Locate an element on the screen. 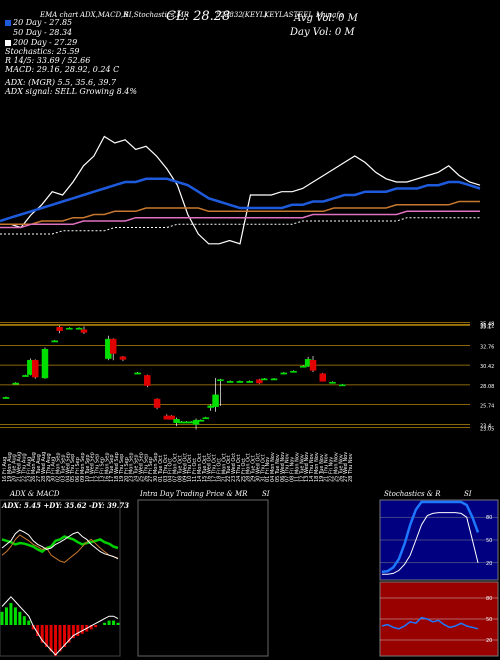 This screenshot has height=660, width=500. date-label: 05 Tue Nov is located at coordinates (278, 468).